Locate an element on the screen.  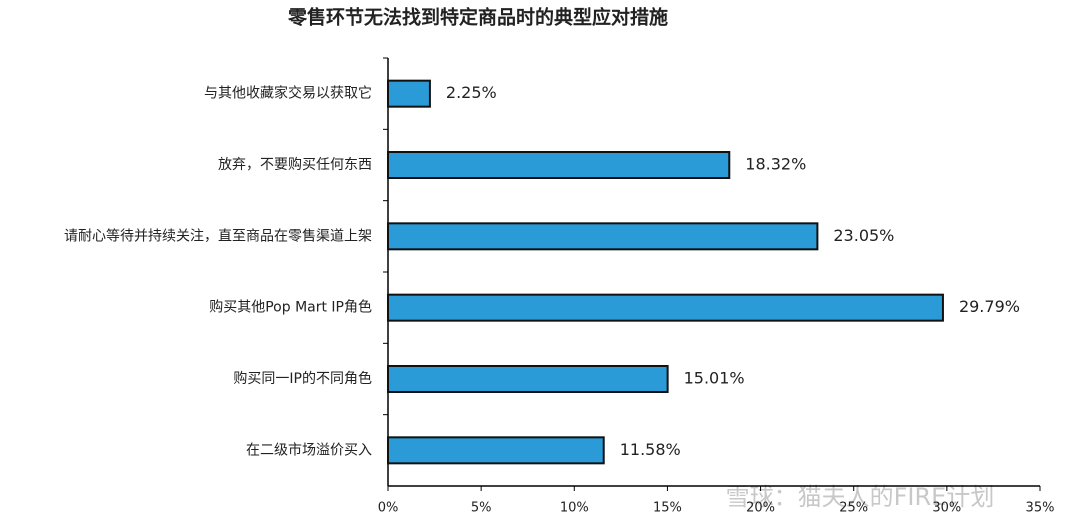
x-tick-label: 10% is located at coordinates (574, 508).